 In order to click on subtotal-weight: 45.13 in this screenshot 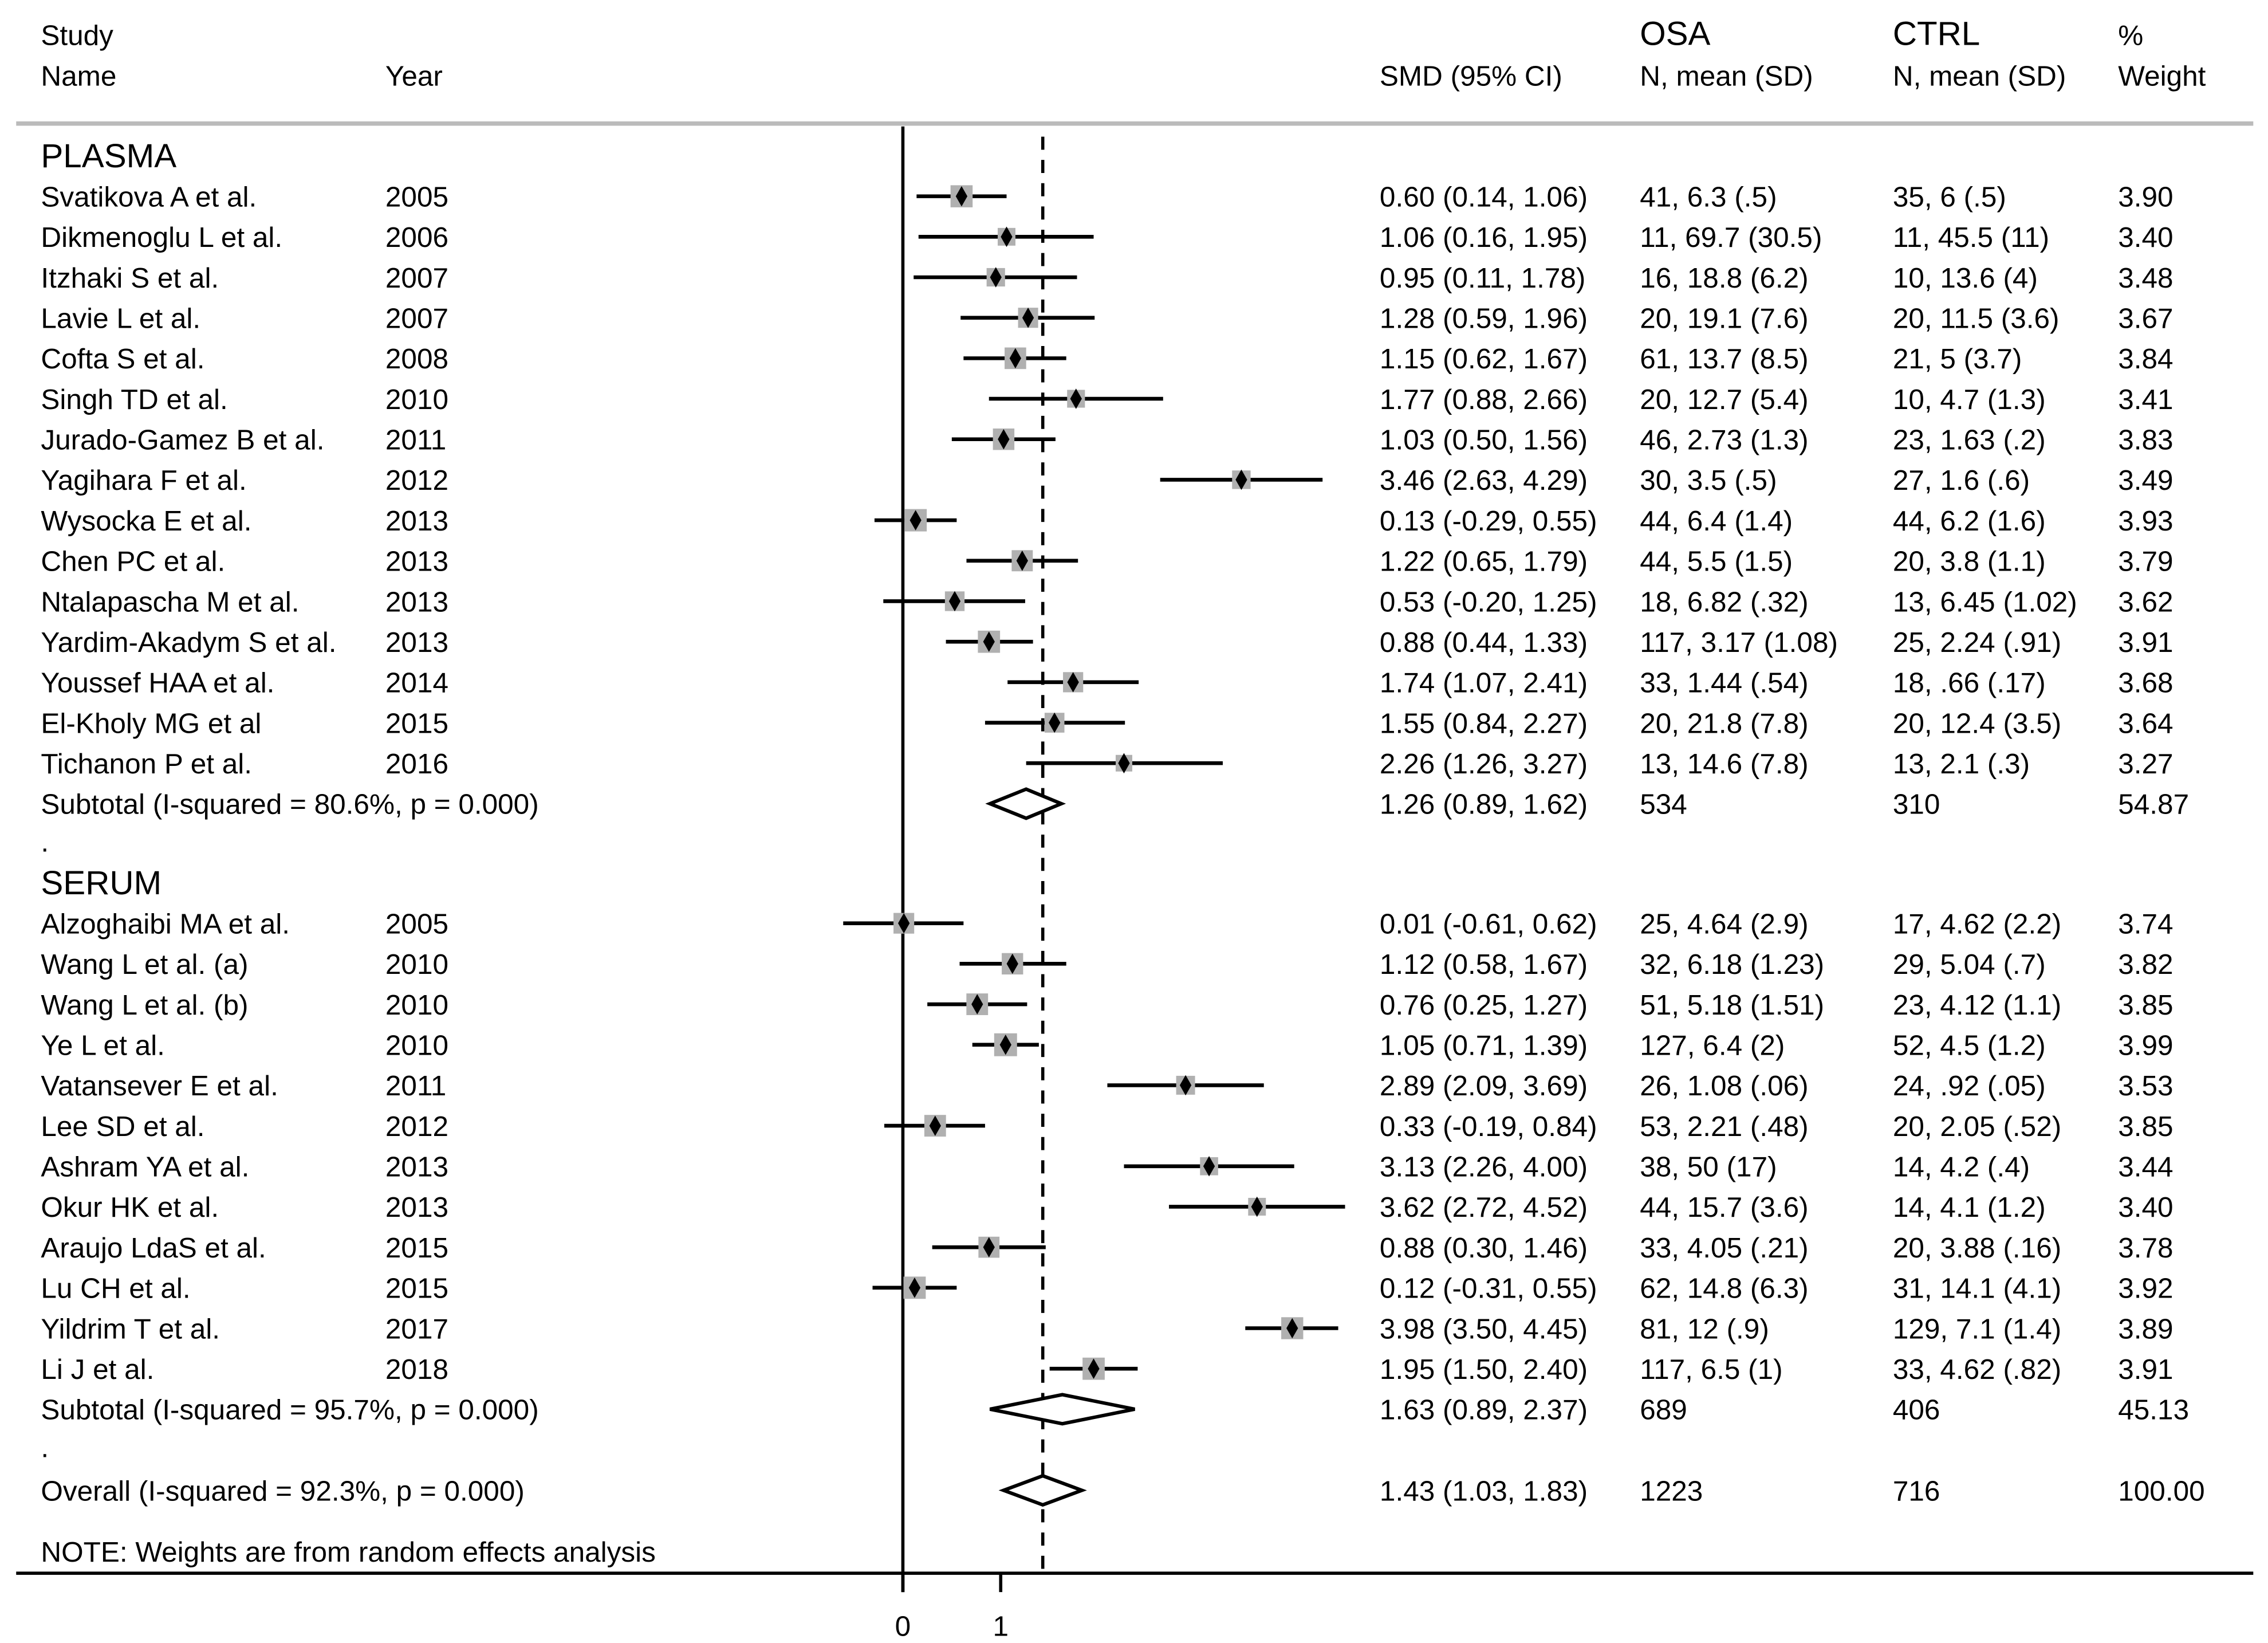, I will do `click(2153, 1410)`.